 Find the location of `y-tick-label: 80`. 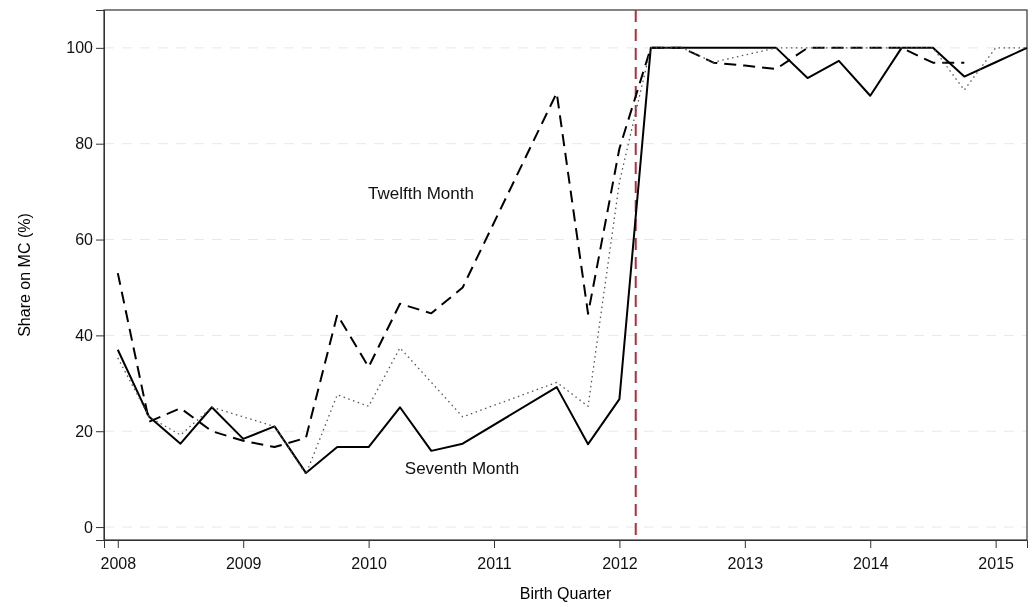

y-tick-label: 80 is located at coordinates (84, 144).